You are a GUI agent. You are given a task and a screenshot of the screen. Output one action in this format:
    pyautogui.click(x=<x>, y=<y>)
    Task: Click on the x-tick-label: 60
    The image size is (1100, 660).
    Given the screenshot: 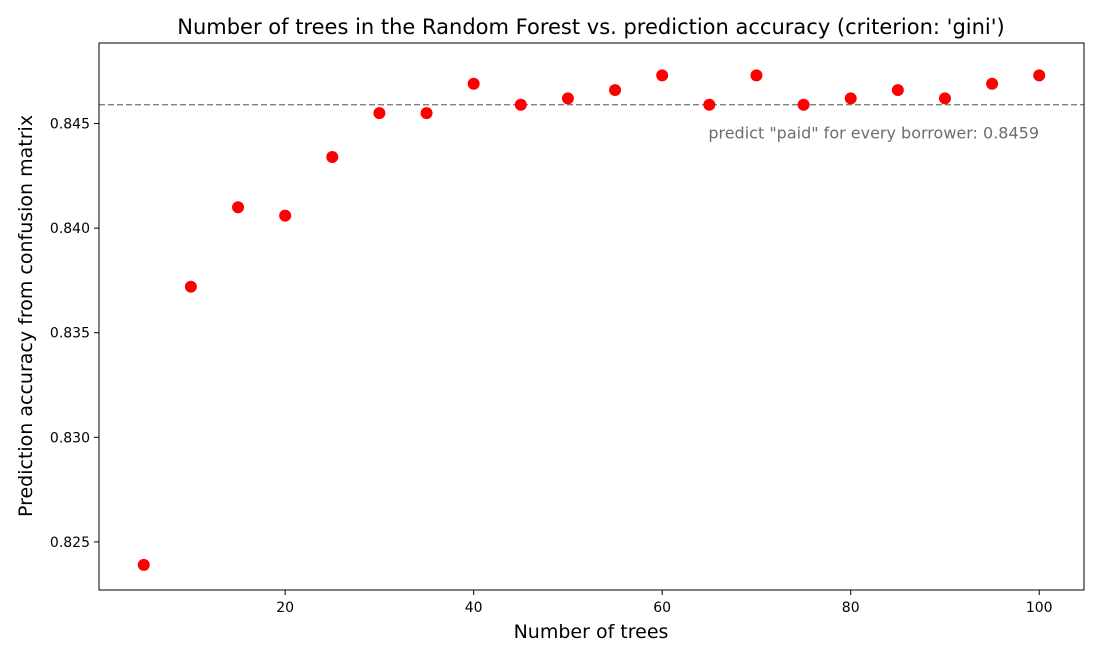 What is the action you would take?
    pyautogui.click(x=662, y=608)
    